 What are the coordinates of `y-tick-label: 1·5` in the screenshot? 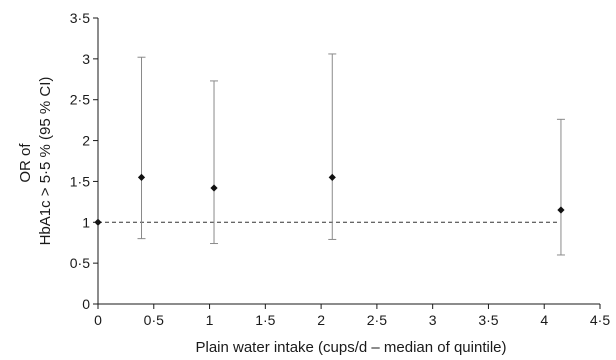 It's located at (80, 181).